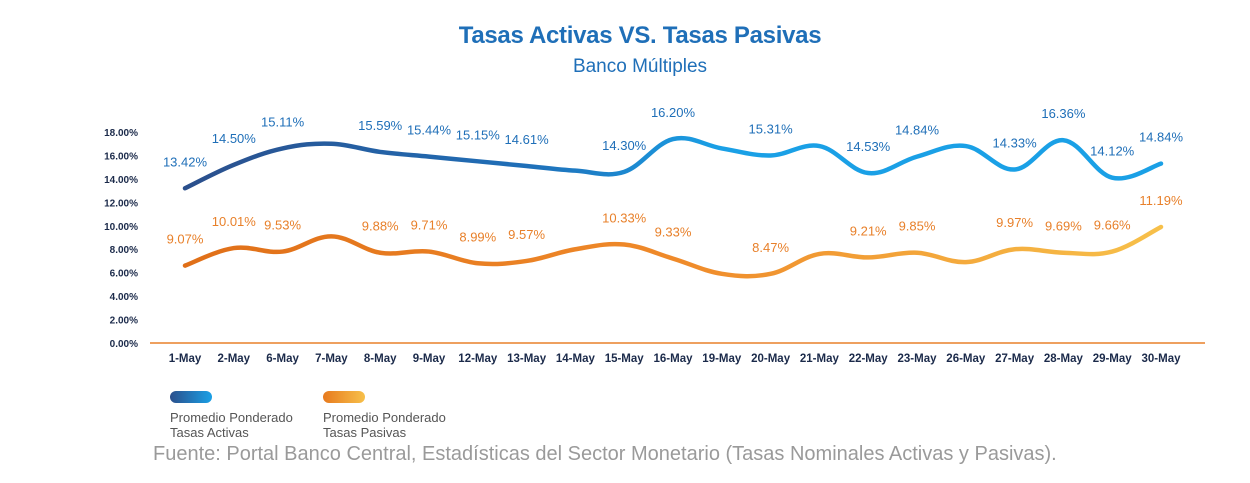  I want to click on legend-item-pasivas: Promedio Ponderado Tasas Pasivas, so click(384, 415).